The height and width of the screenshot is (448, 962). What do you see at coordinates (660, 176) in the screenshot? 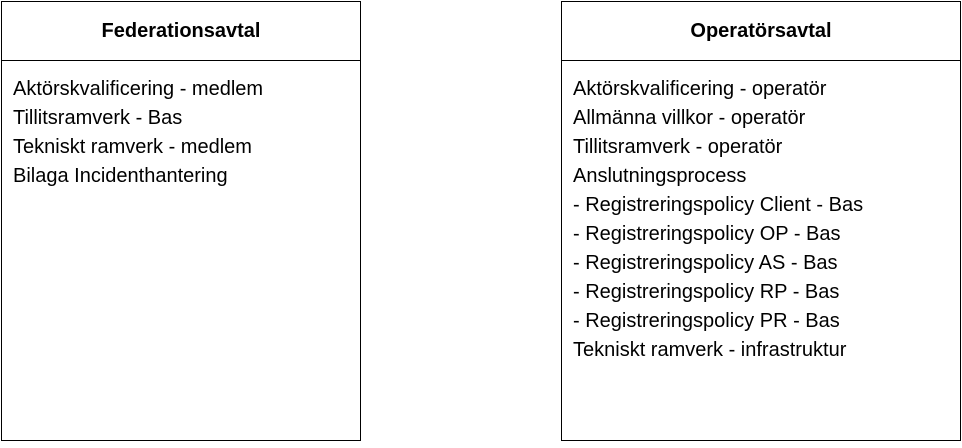
I see `list-item: Anslutningsprocess` at bounding box center [660, 176].